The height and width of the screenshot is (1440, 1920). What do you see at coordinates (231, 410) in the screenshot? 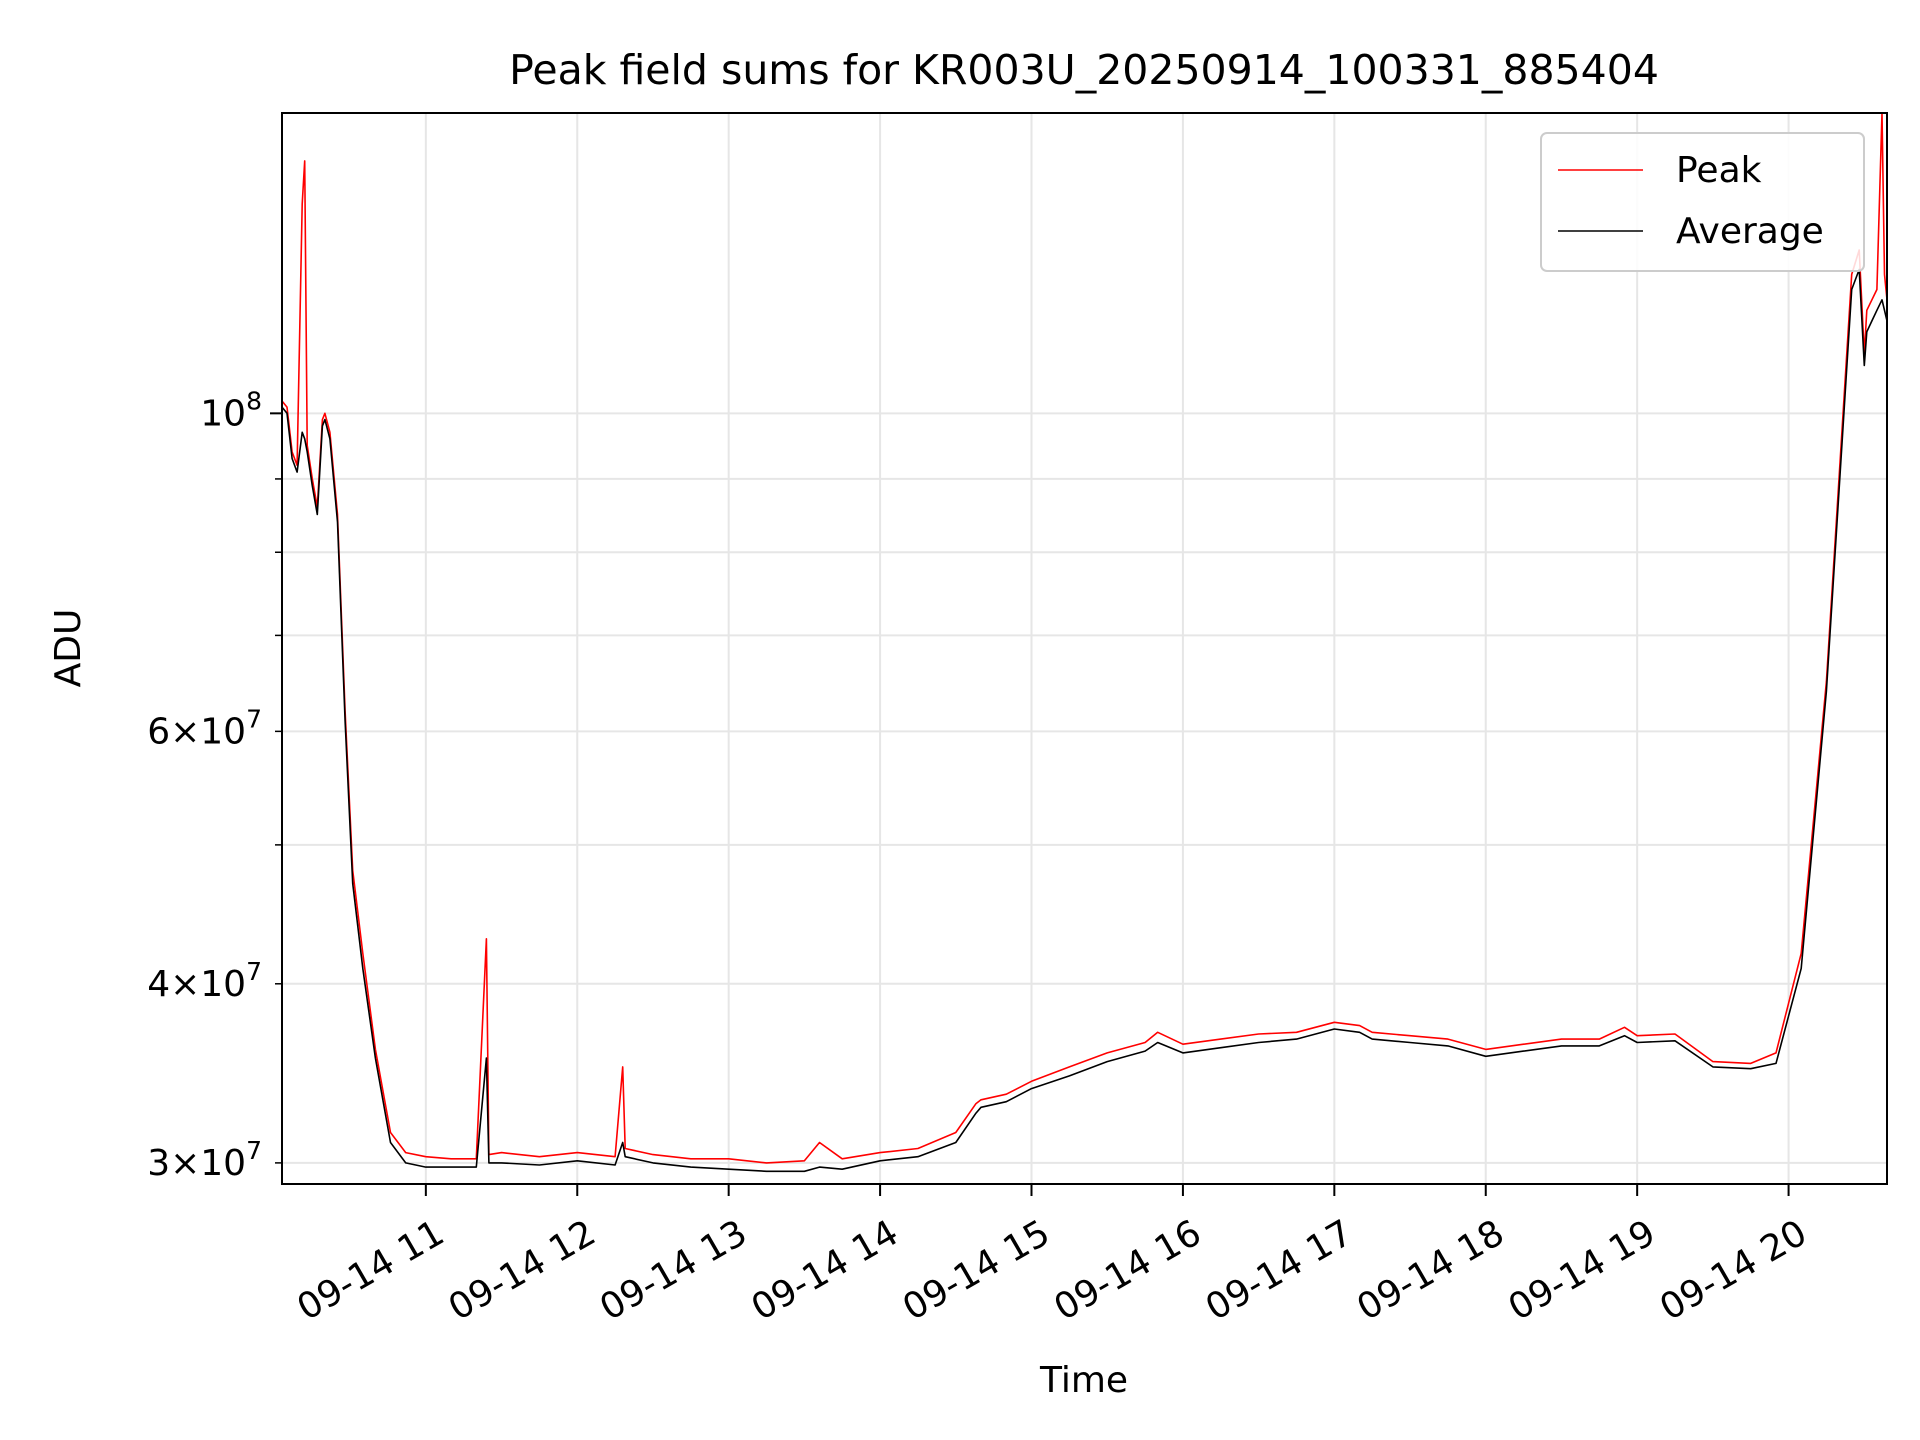
I see `y-tick-label: 108` at bounding box center [231, 410].